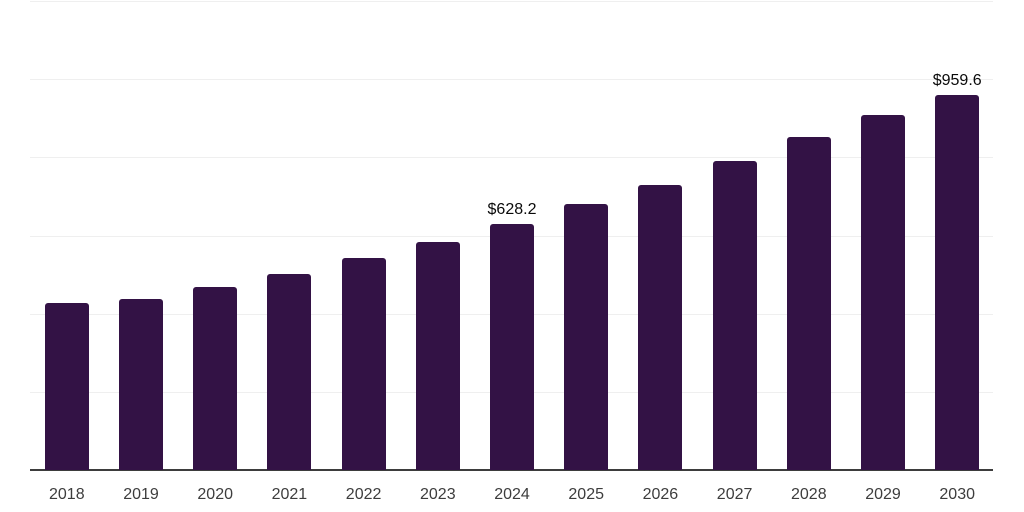 The width and height of the screenshot is (1024, 512). What do you see at coordinates (660, 494) in the screenshot?
I see `x-tick-2026: 2026` at bounding box center [660, 494].